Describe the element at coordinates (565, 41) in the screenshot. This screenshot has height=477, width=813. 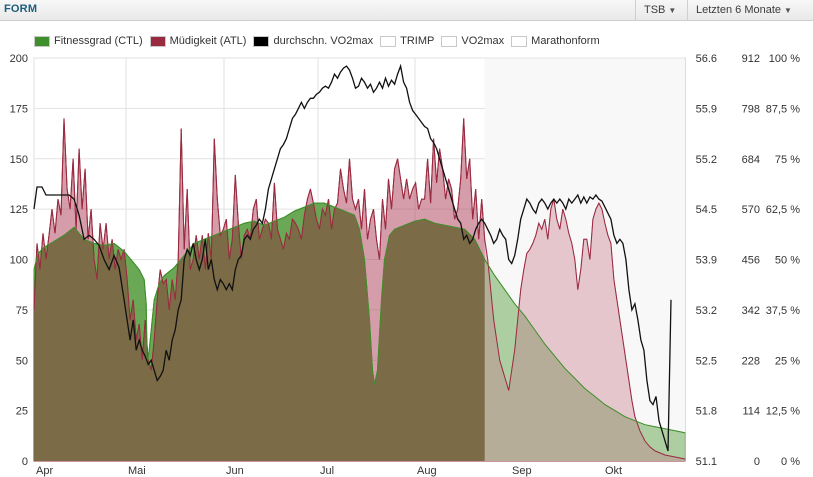
I see `legend-label: Marathonform` at that location.